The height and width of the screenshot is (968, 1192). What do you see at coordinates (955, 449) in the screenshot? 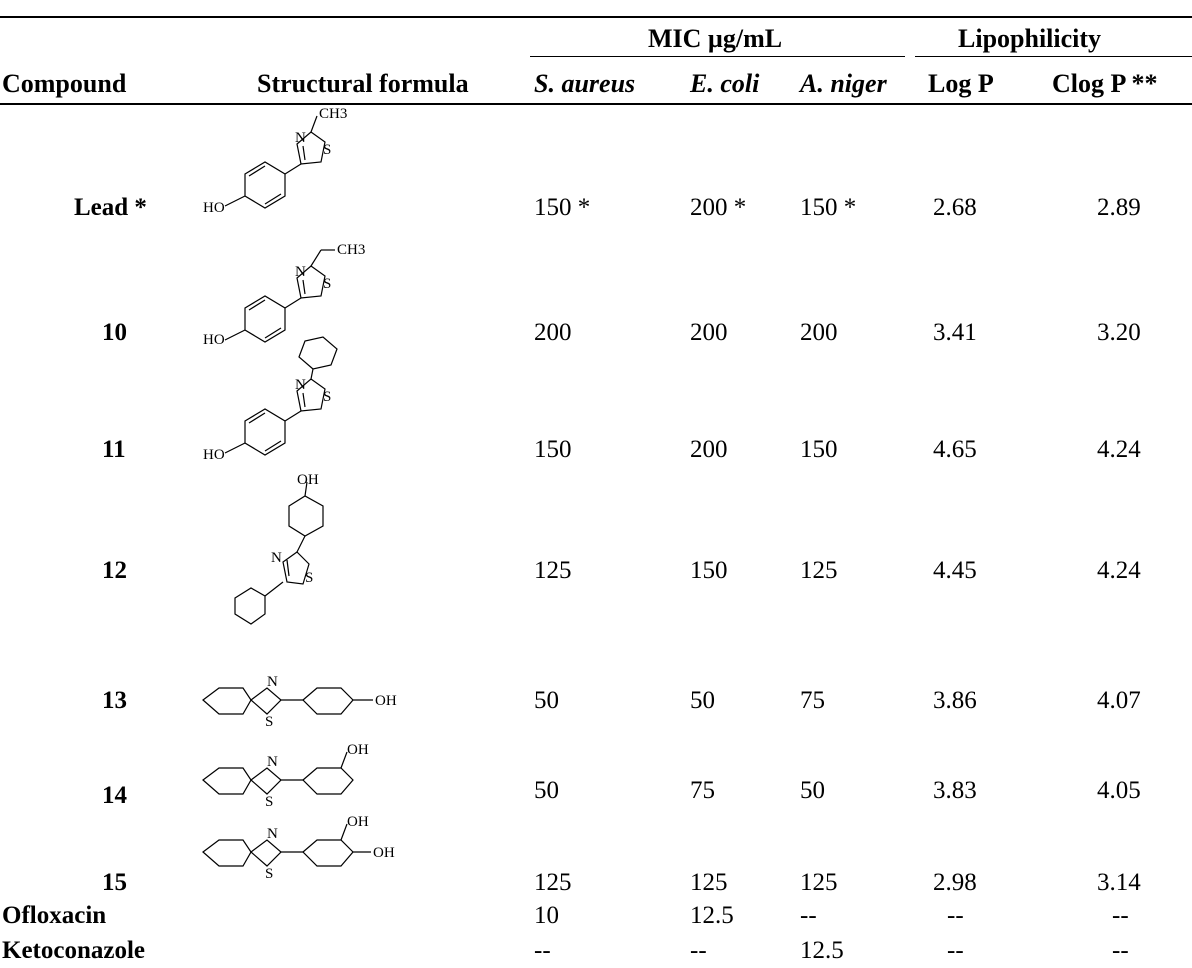
I see `row-11-log-p: 4.65` at bounding box center [955, 449].